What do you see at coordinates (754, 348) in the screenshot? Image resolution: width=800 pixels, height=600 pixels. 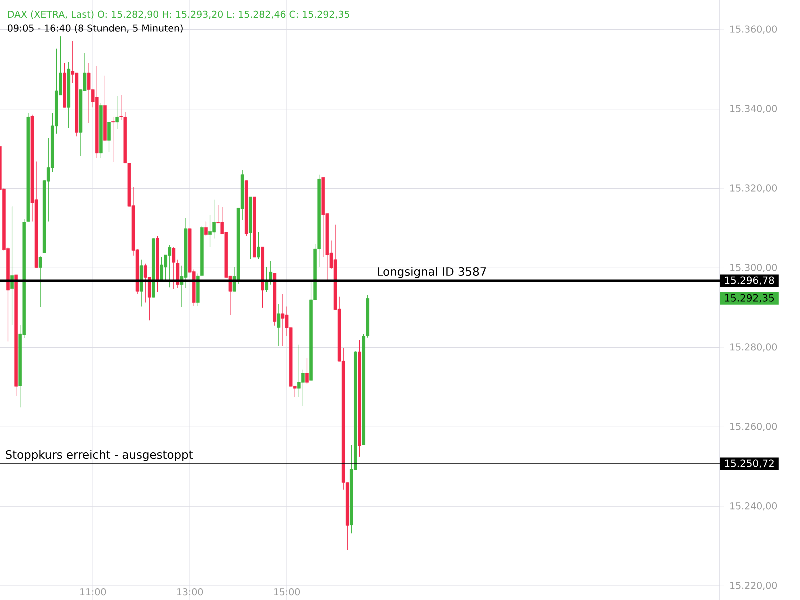 I see `y-tick-label: 15.280,00` at bounding box center [754, 348].